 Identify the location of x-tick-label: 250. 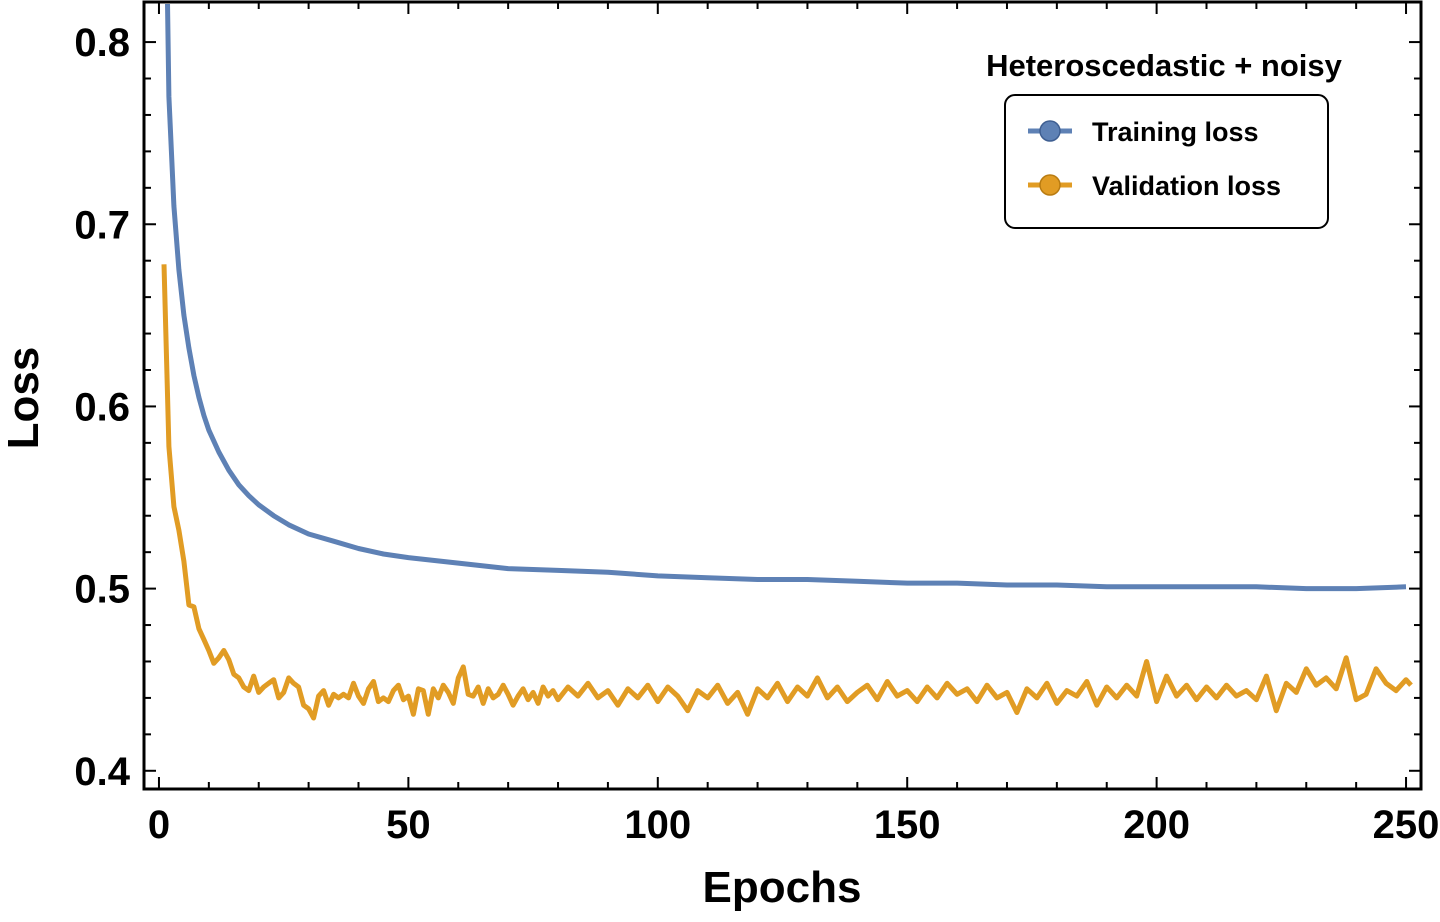
(1406, 825).